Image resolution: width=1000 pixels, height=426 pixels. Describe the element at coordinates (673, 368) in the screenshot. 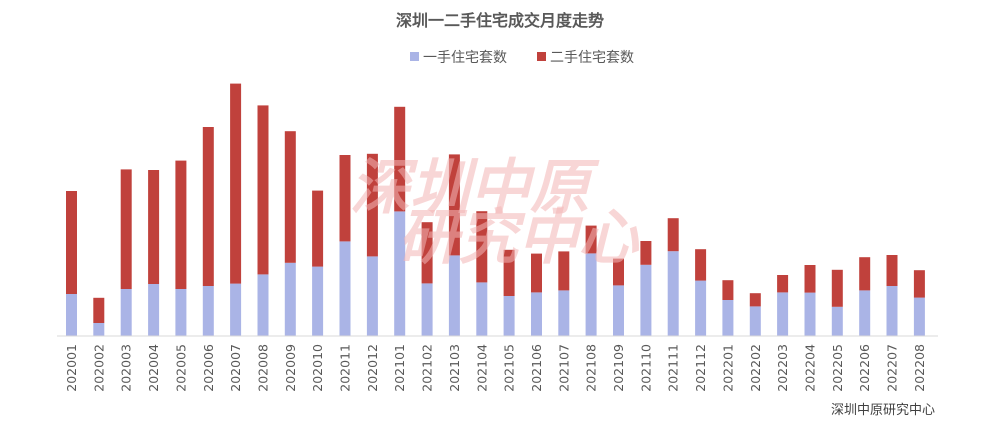

I see `x-tick-label: 202111` at that location.